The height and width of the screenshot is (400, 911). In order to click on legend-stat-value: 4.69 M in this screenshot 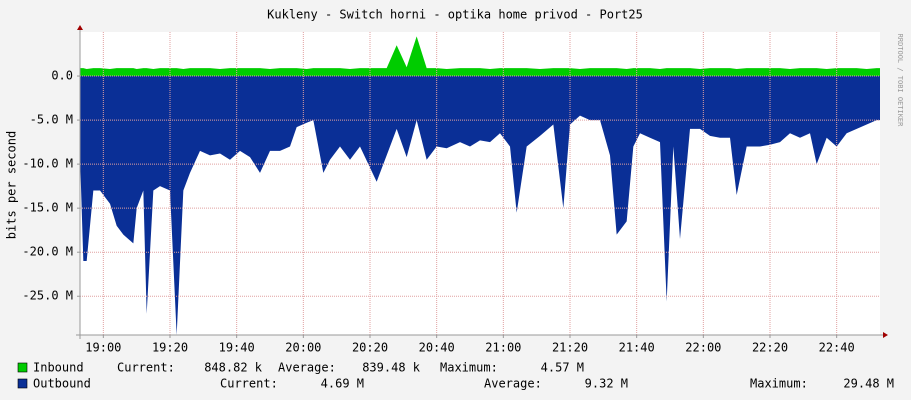, I will do `click(342, 384)`.